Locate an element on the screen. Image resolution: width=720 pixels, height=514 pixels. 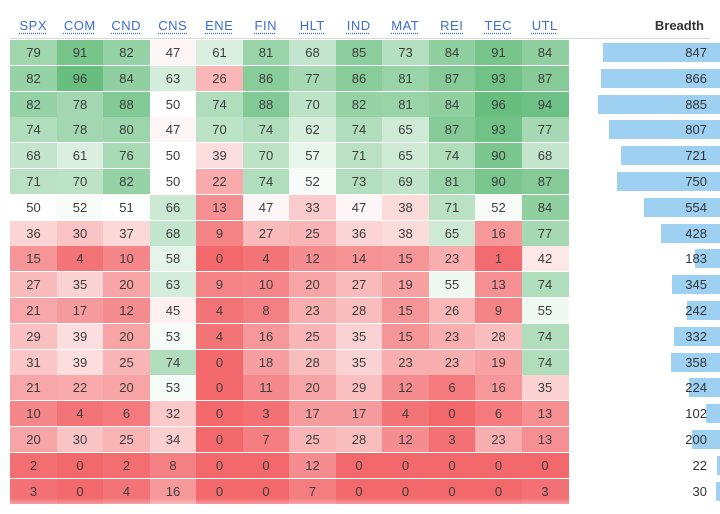
heatmap-cell: 13 is located at coordinates (498, 285).